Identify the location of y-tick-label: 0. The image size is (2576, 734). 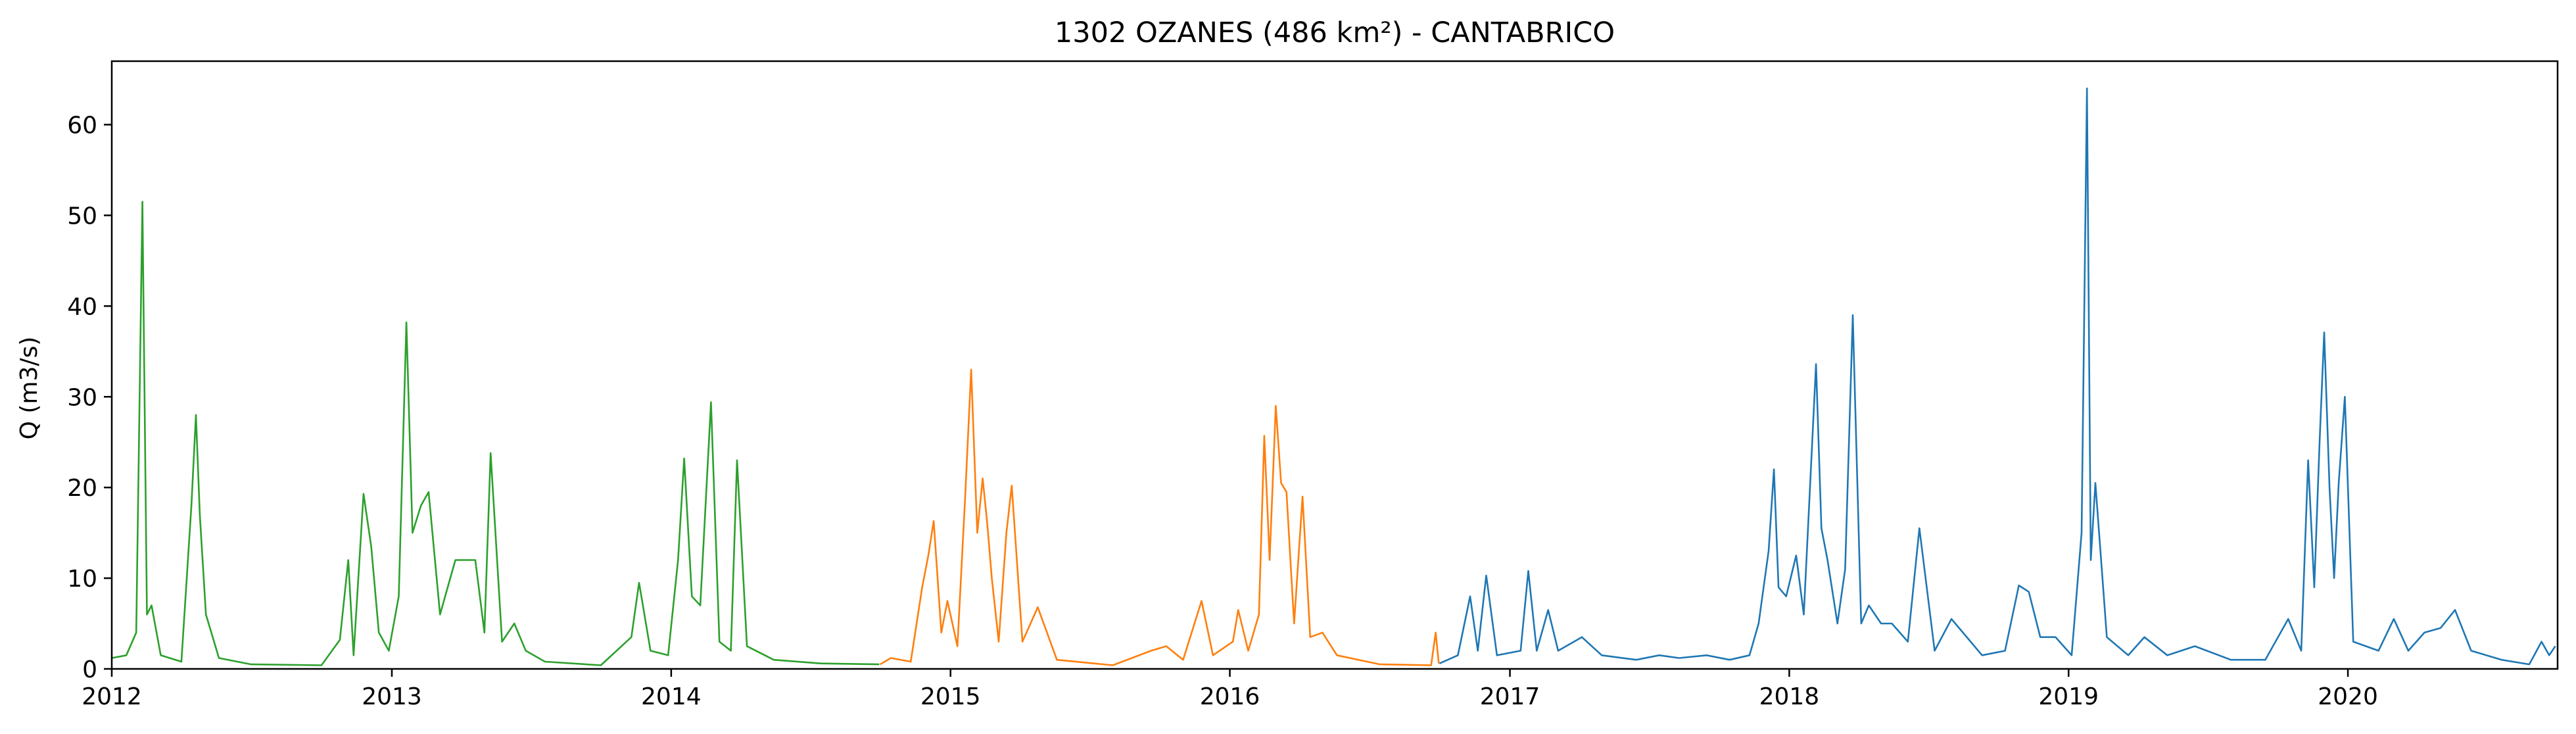
(90, 670).